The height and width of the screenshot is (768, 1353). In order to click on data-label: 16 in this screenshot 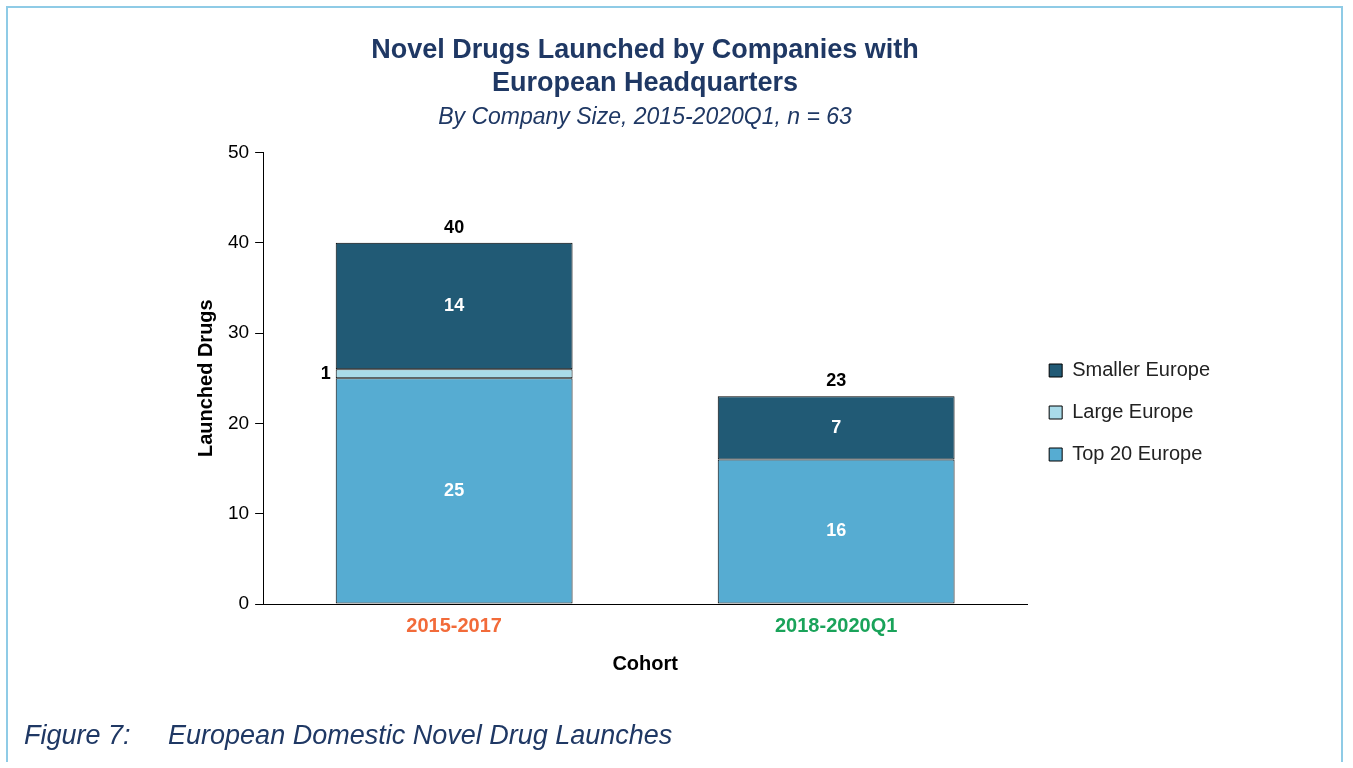, I will do `click(836, 530)`.